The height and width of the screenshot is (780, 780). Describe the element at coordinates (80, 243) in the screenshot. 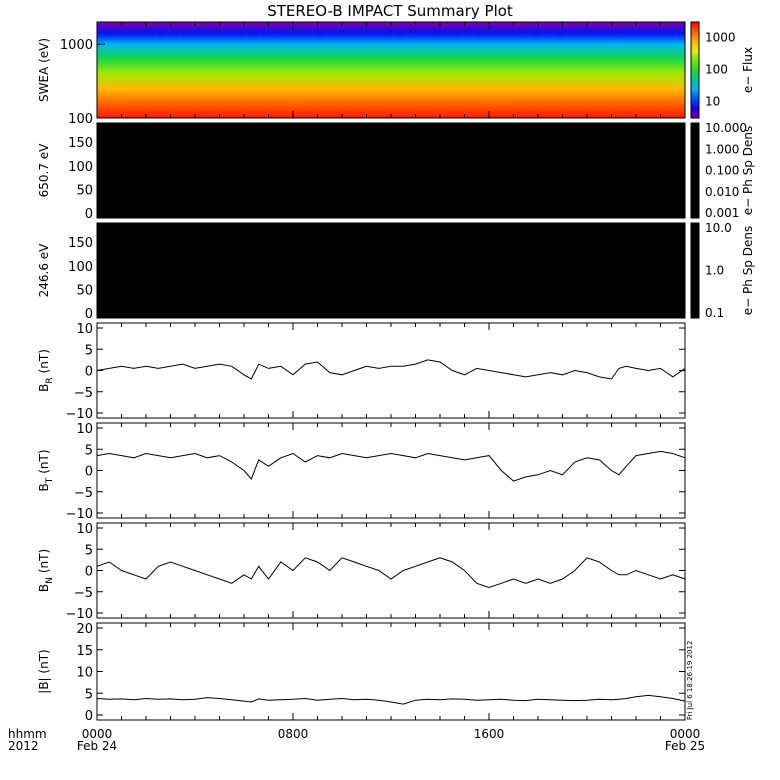

I see `pad246-ytick-label: 150` at that location.